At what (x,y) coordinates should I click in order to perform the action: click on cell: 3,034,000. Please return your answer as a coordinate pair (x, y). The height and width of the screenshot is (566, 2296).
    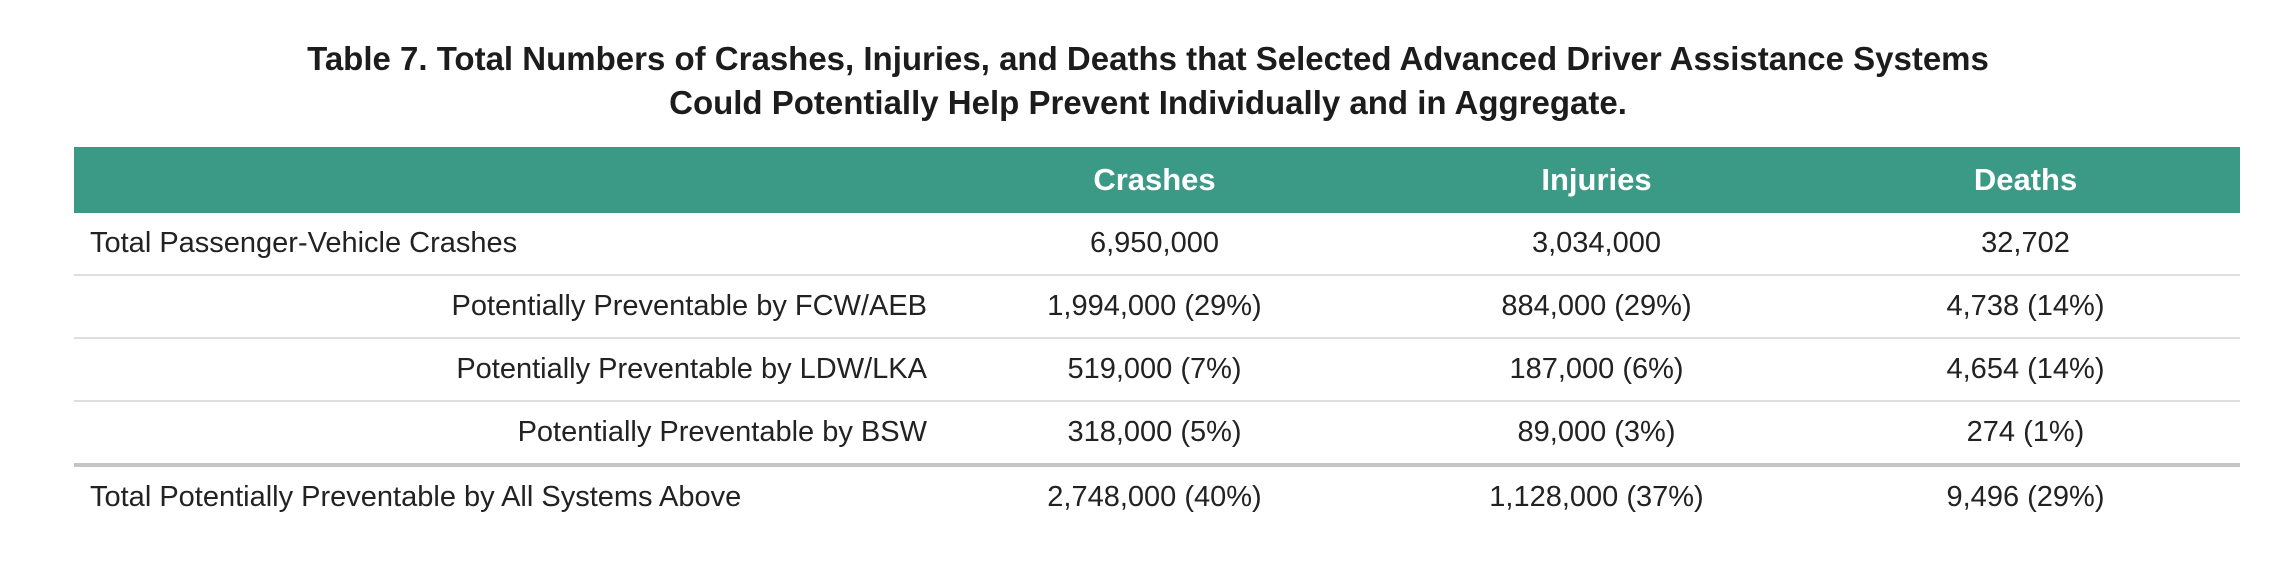
    Looking at the image, I should click on (1596, 244).